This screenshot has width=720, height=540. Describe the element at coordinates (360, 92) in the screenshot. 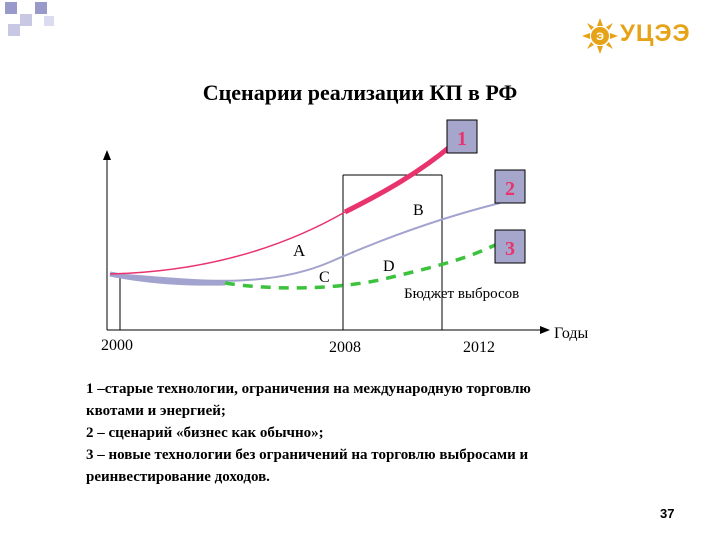

I see `slide-title: Сценарии реализации КП в РФ` at that location.